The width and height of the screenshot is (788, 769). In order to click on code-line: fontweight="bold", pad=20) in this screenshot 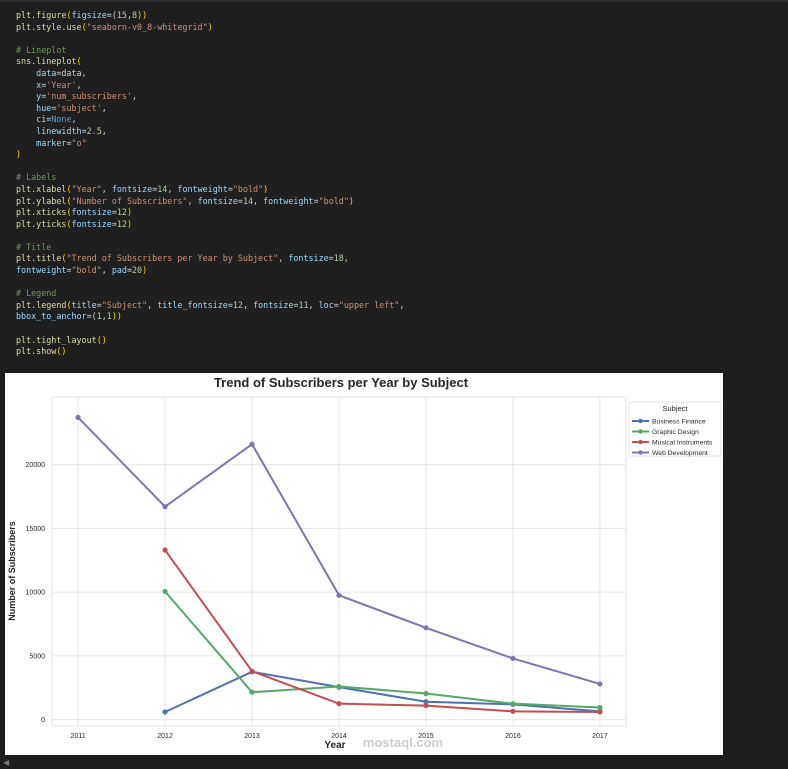, I will do `click(82, 270)`.